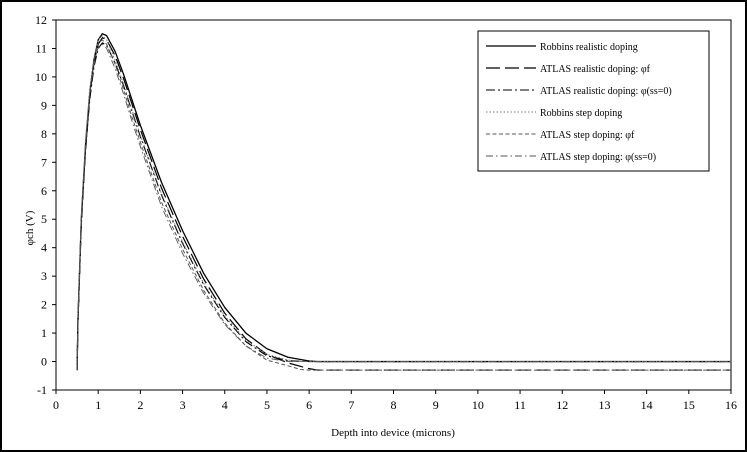  What do you see at coordinates (42, 390) in the screenshot?
I see `y-tick-label: -1` at bounding box center [42, 390].